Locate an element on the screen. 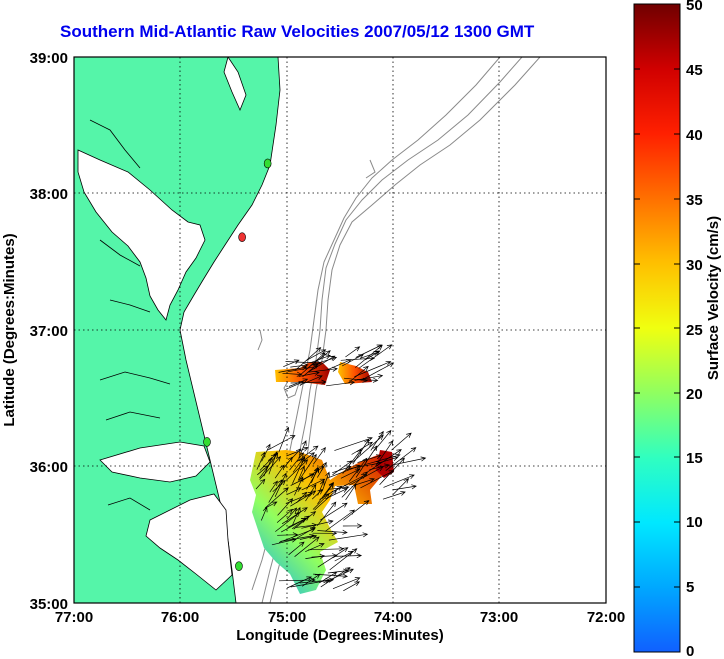 The height and width of the screenshot is (659, 724). y-tick-labels: 39:00 38:00 37:00 36:00 35:00 is located at coordinates (49, 331).